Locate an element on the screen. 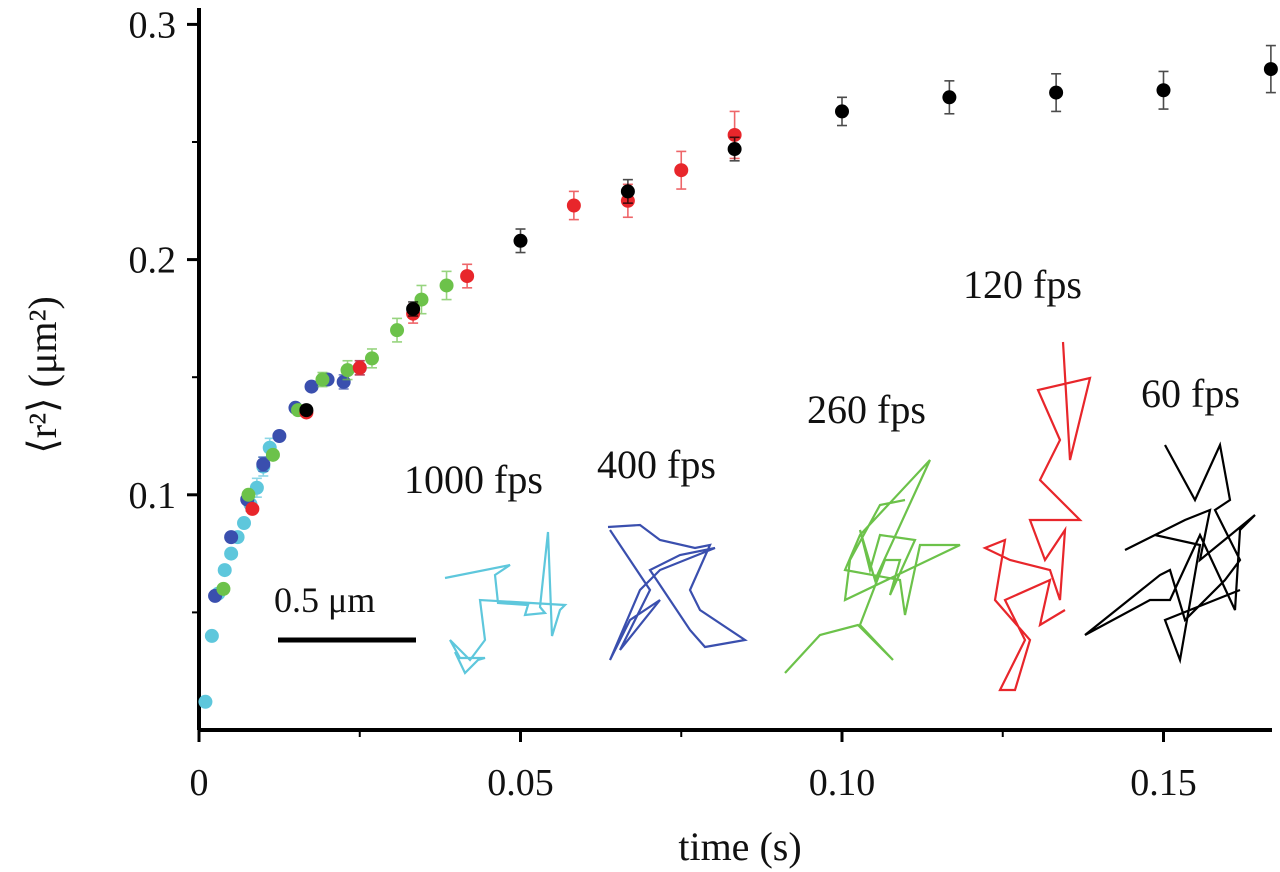  trace-label-60fps: 60 fps is located at coordinates (1190, 393).